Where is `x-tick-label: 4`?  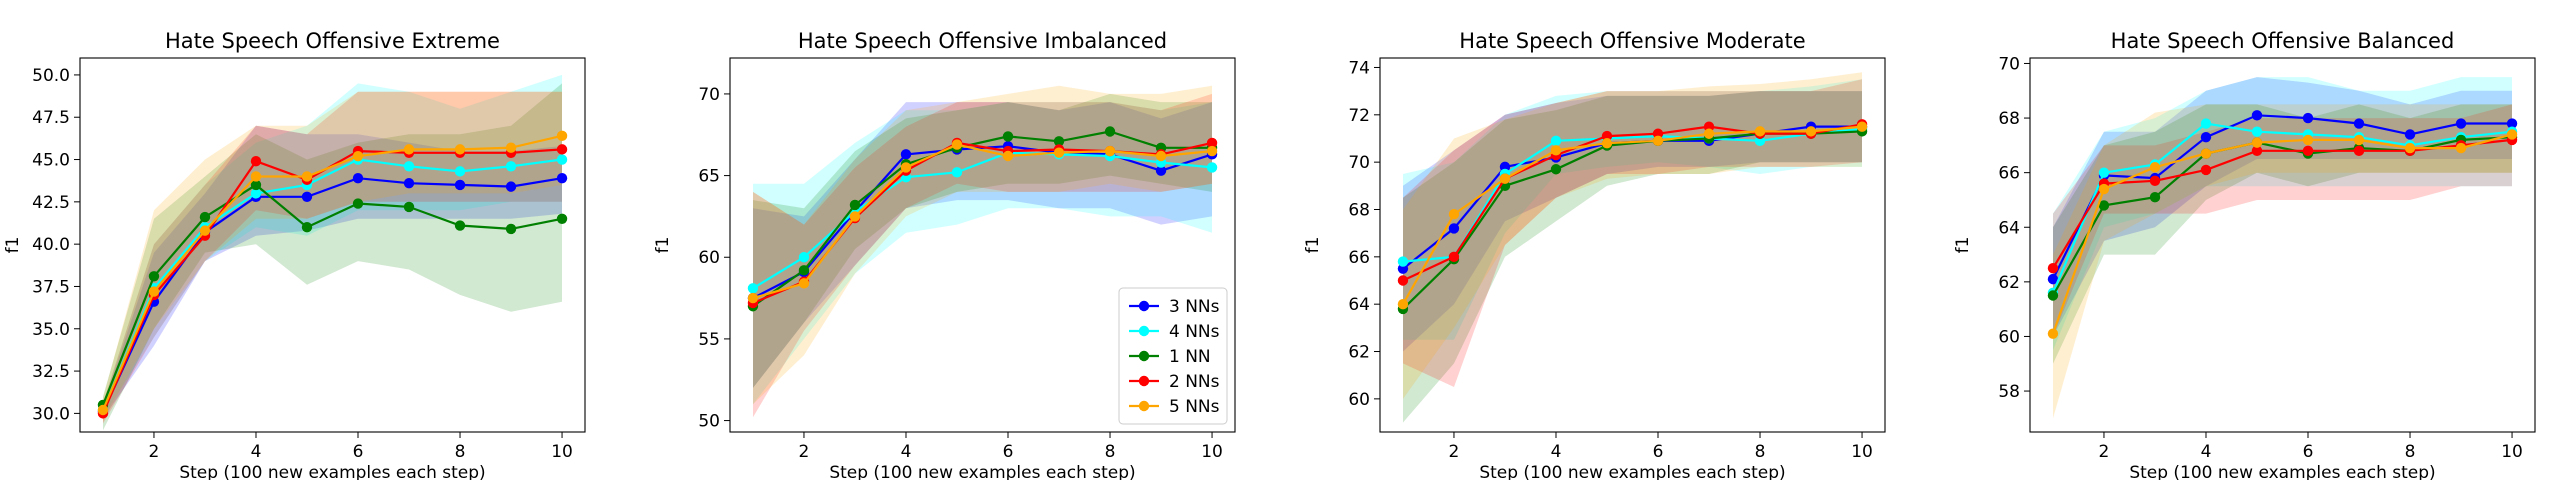 x-tick-label: 4 is located at coordinates (2206, 452).